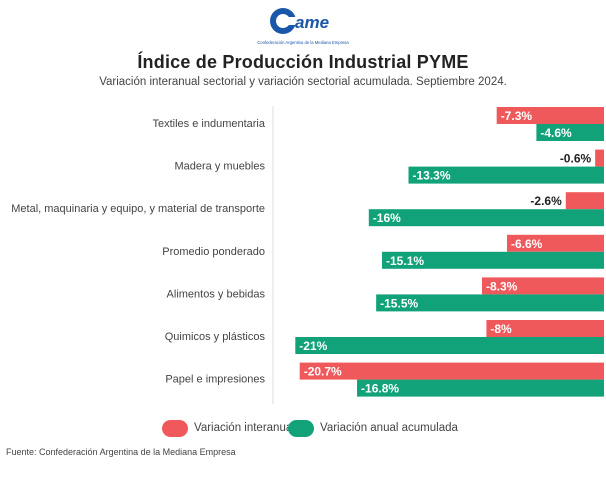  What do you see at coordinates (313, 346) in the screenshot?
I see `data-label-acumulada: -21%` at bounding box center [313, 346].